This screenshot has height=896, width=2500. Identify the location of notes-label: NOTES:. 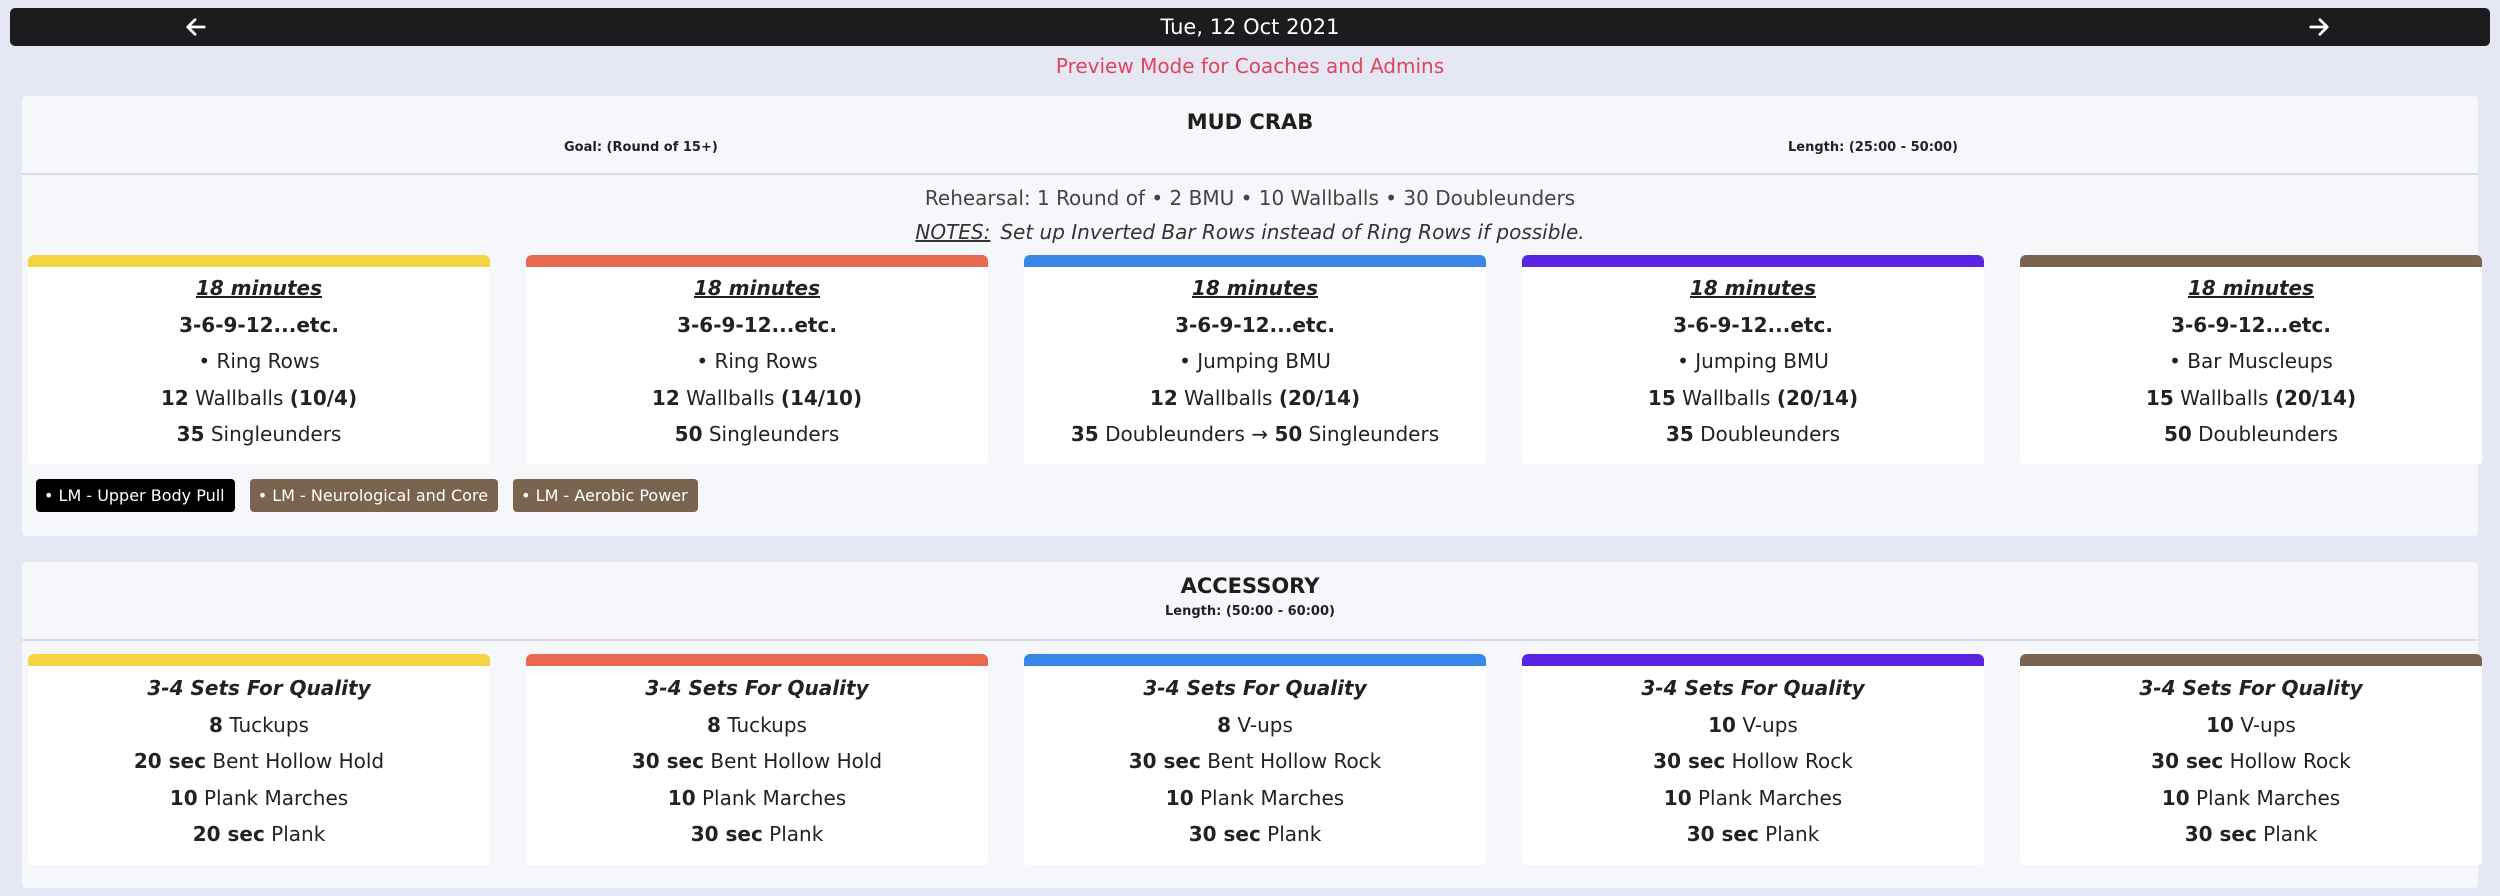
(953, 232).